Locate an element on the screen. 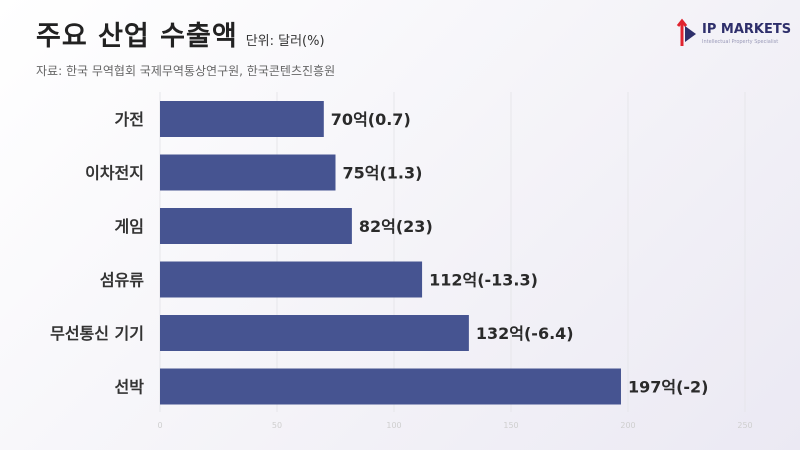 This screenshot has width=800, height=450. unit-label: 단위: 달러(%) is located at coordinates (285, 41).